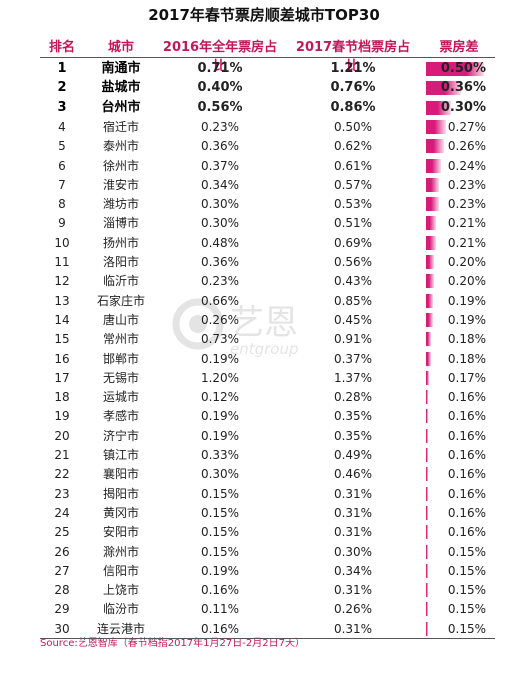 The width and height of the screenshot is (528, 674). I want to click on rank-cell: 27, so click(62, 570).